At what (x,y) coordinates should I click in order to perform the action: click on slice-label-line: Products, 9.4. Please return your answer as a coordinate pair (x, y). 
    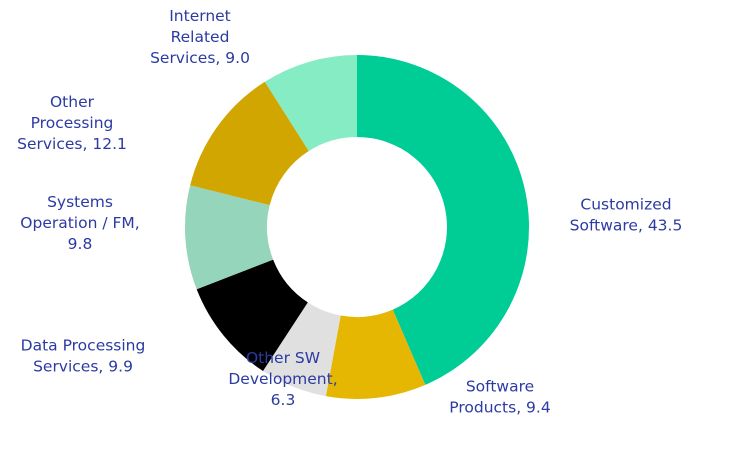
    Looking at the image, I should click on (499, 408).